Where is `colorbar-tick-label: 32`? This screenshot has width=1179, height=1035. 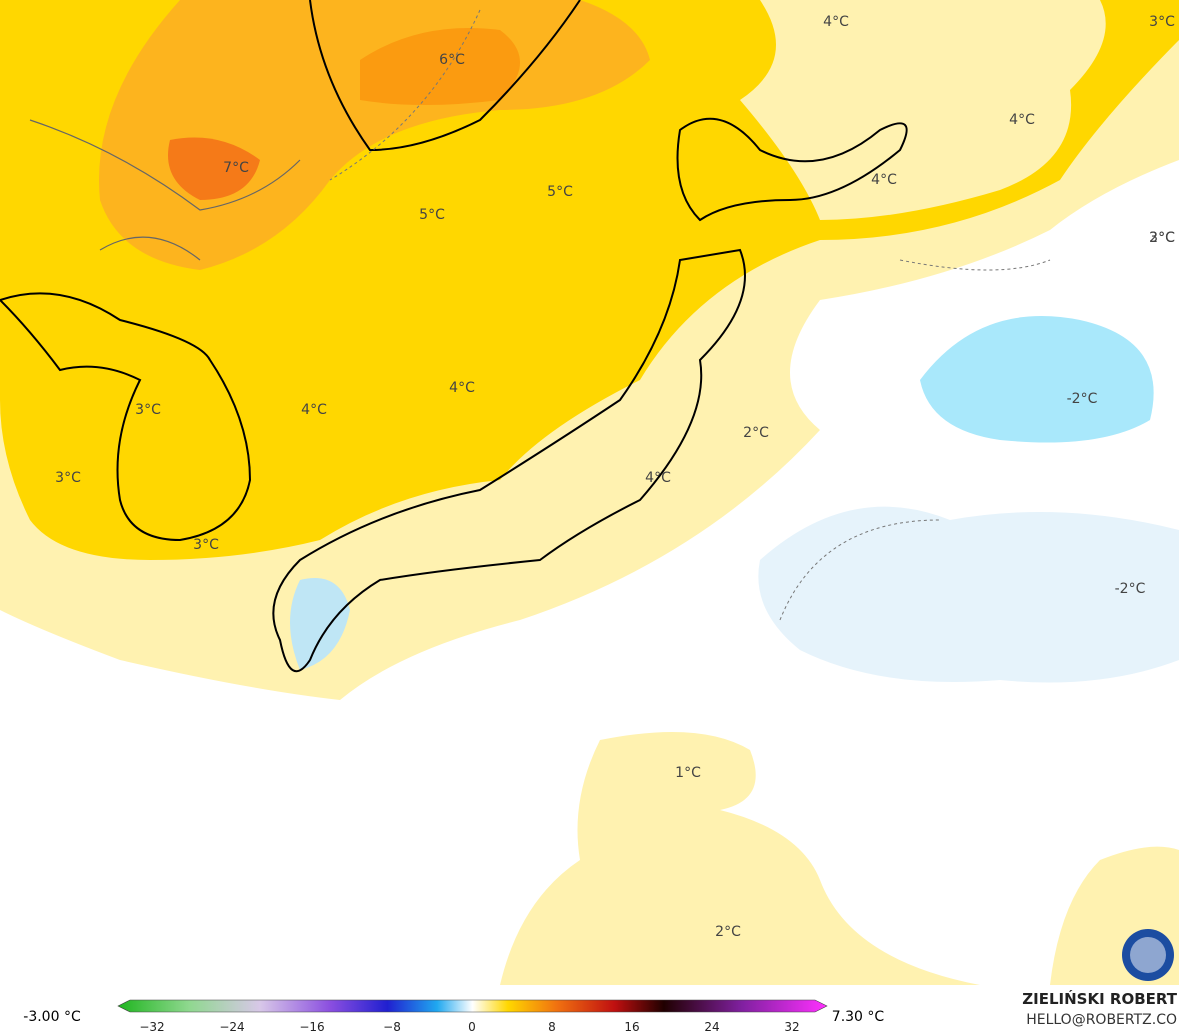
colorbar-tick-label: 32 is located at coordinates (791, 1027).